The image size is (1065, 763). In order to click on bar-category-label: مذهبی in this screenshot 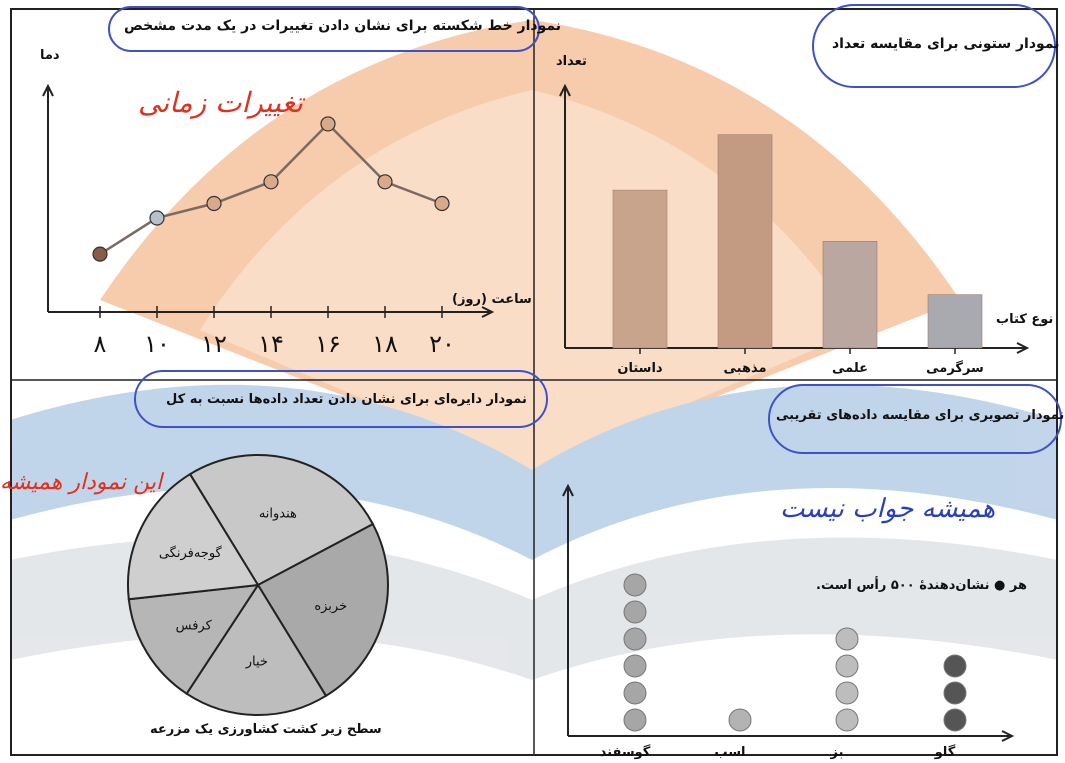, I will do `click(744, 368)`.